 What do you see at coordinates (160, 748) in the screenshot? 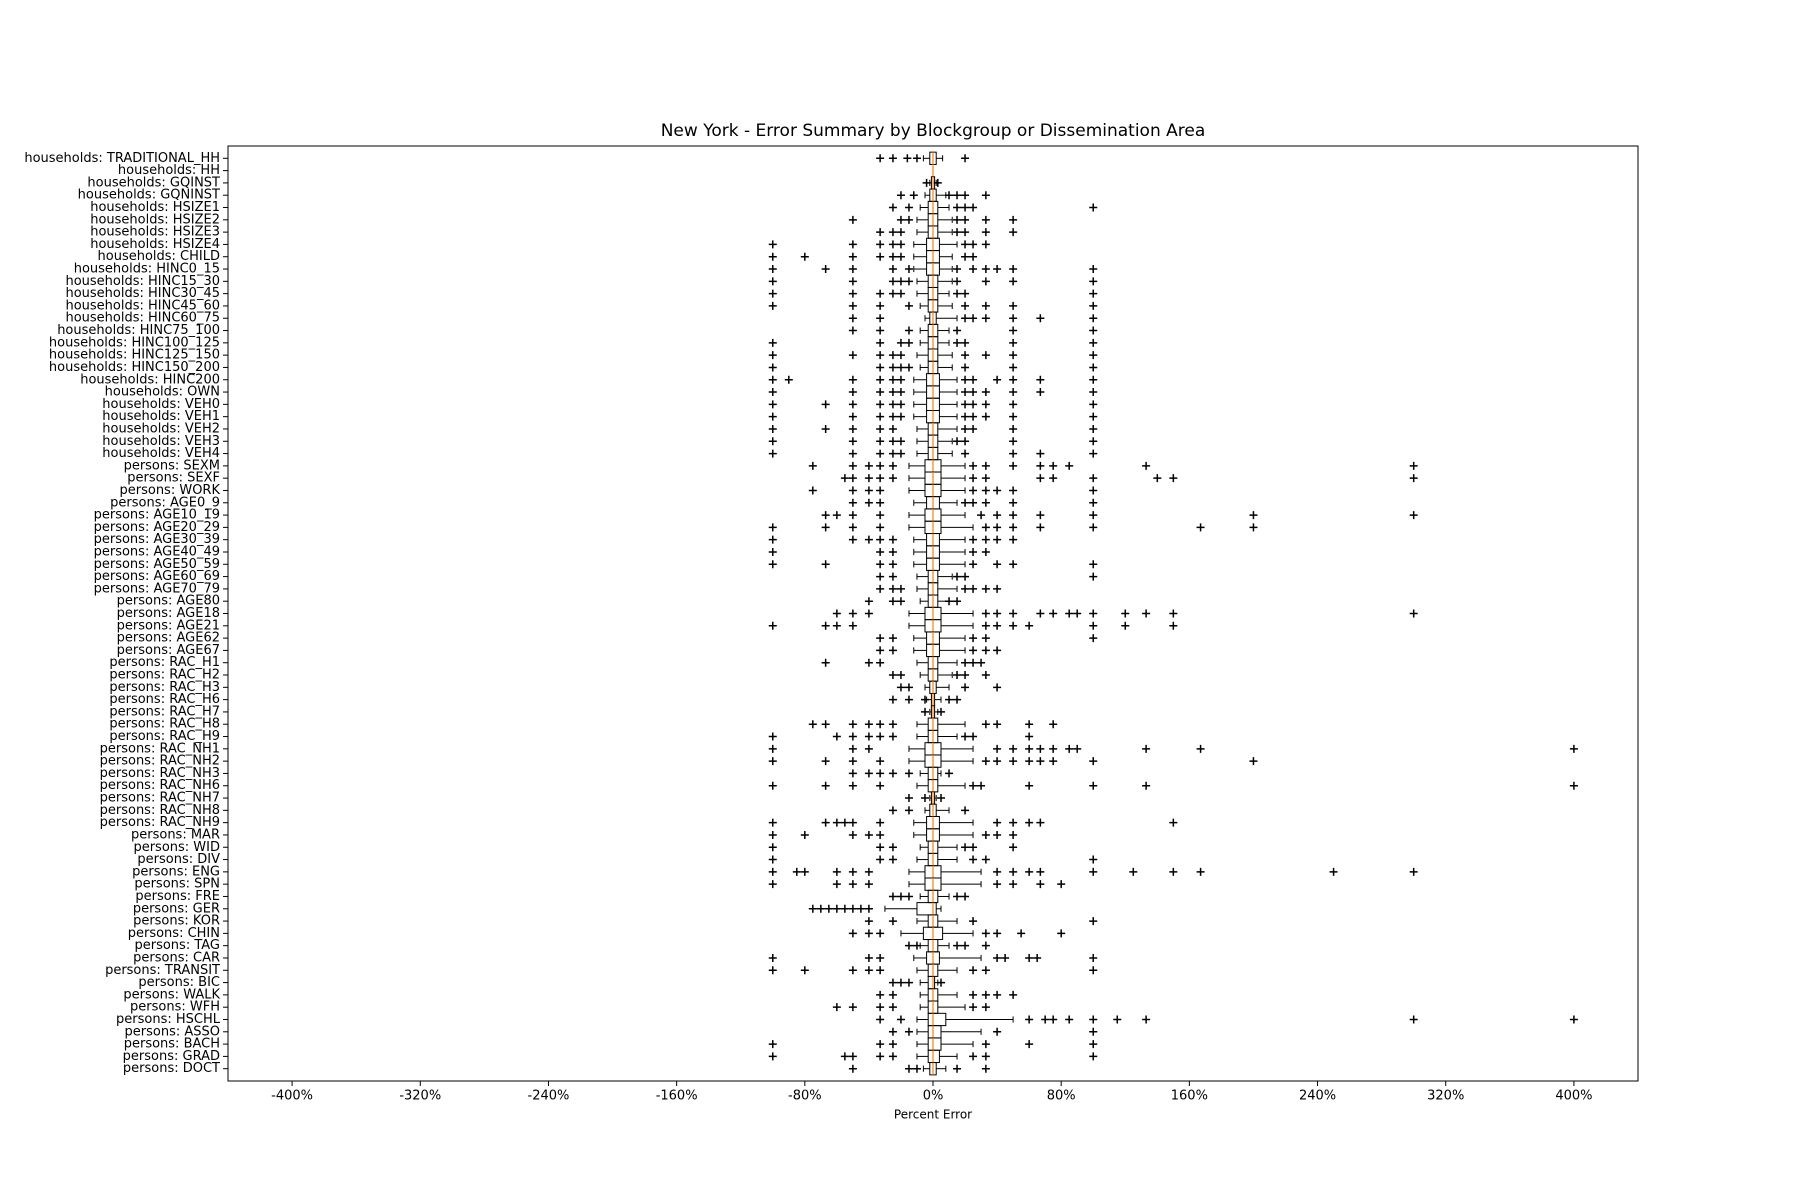
I see `y-tick-label: persons: RAC_NH1` at bounding box center [160, 748].